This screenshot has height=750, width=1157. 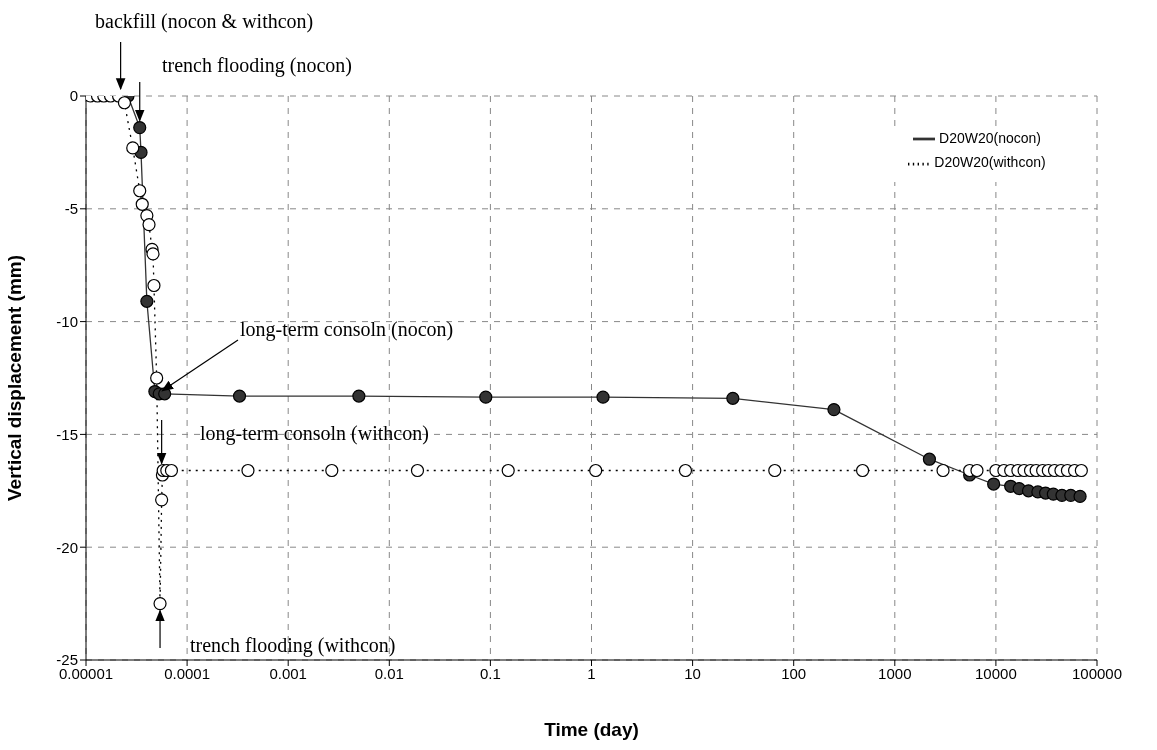 What do you see at coordinates (67, 547) in the screenshot?
I see `y-tick-label: -20` at bounding box center [67, 547].